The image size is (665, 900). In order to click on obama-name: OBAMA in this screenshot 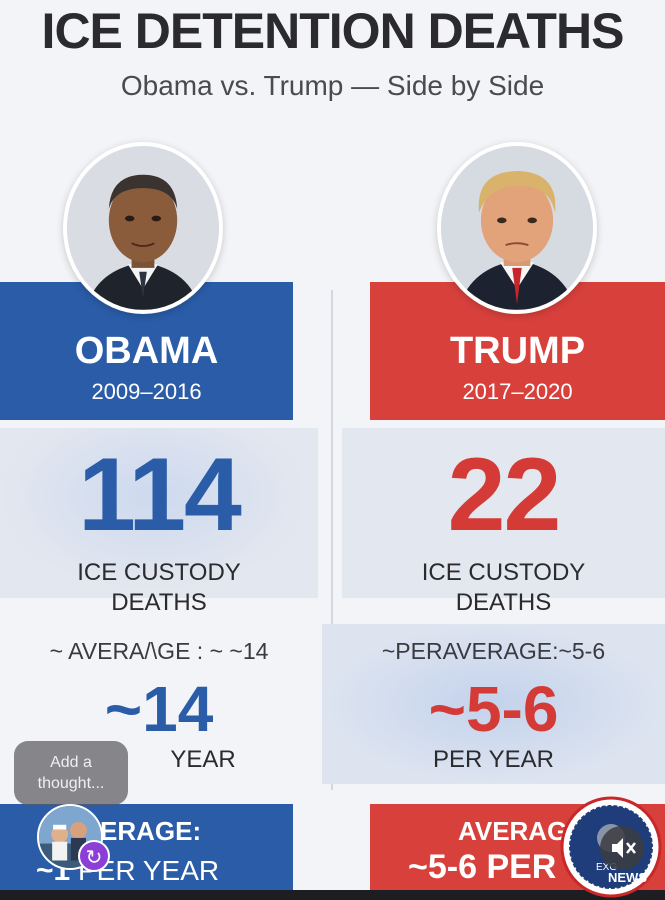, I will do `click(146, 351)`.